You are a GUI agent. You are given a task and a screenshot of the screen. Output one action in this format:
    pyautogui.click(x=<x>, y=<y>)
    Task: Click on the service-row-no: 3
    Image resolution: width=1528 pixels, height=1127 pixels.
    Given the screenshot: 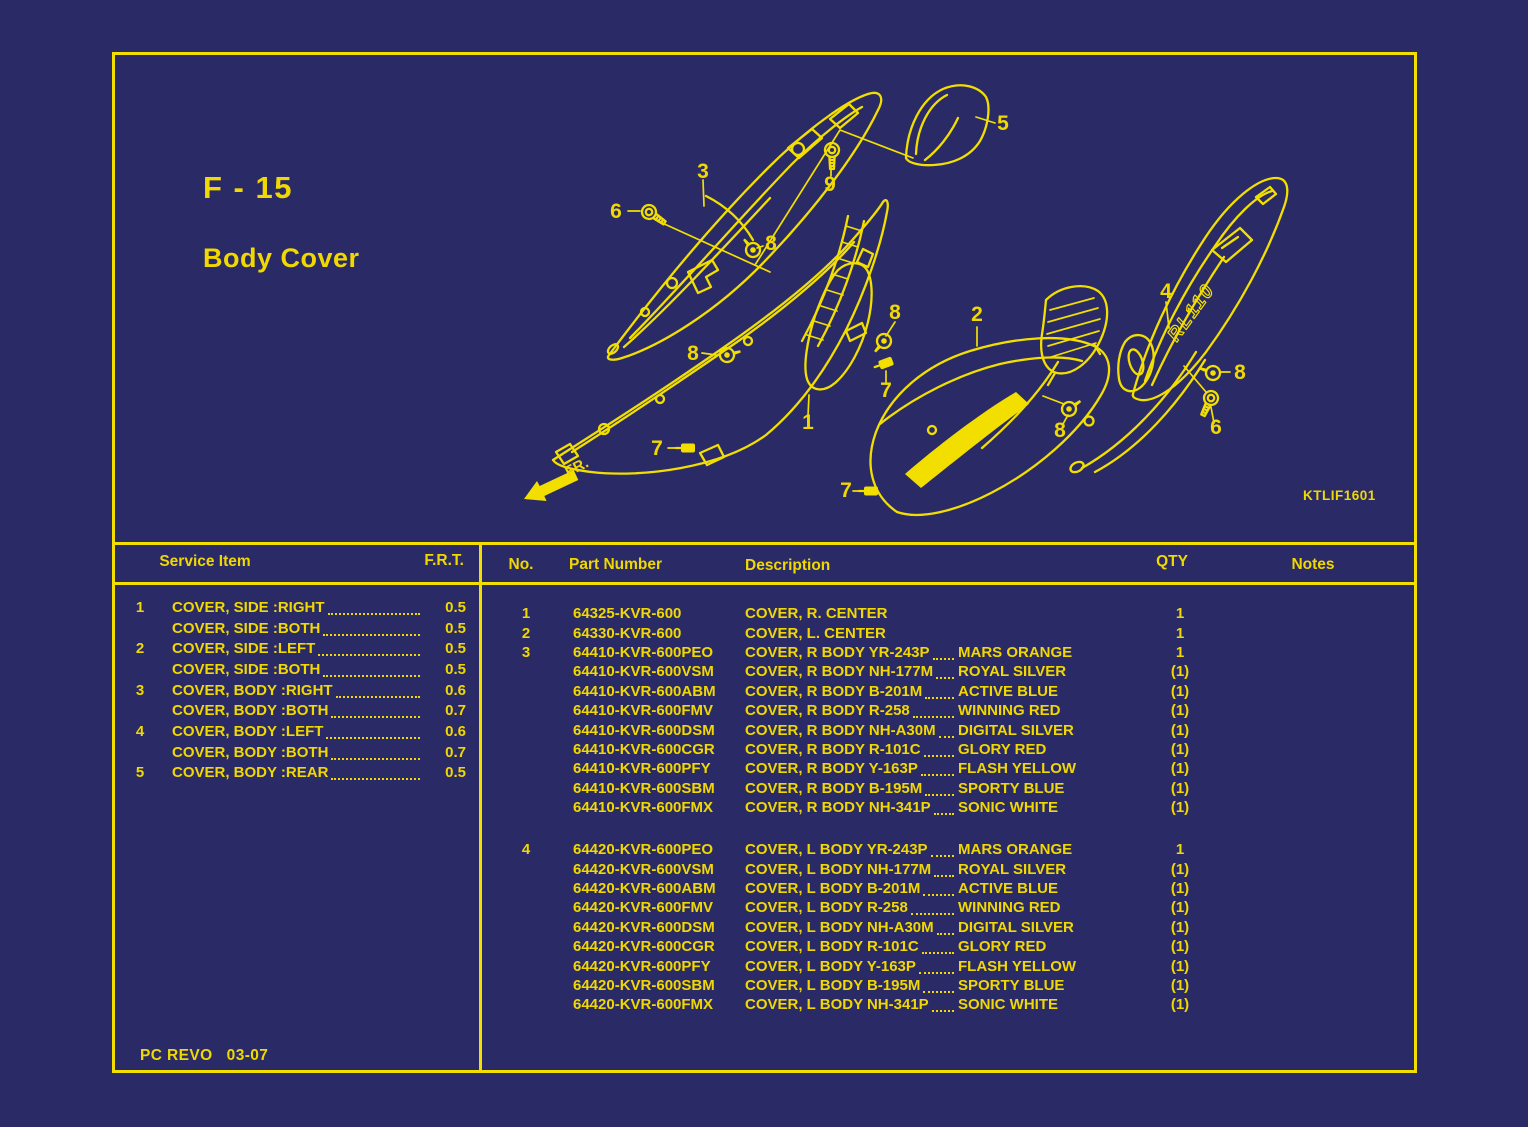 What is the action you would take?
    pyautogui.click(x=140, y=690)
    